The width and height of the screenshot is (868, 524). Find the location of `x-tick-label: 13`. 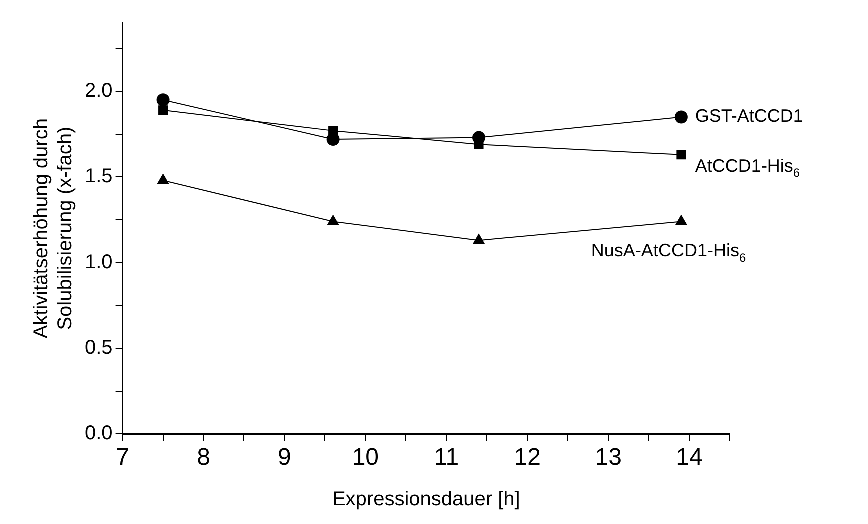

x-tick-label: 13 is located at coordinates (608, 458).